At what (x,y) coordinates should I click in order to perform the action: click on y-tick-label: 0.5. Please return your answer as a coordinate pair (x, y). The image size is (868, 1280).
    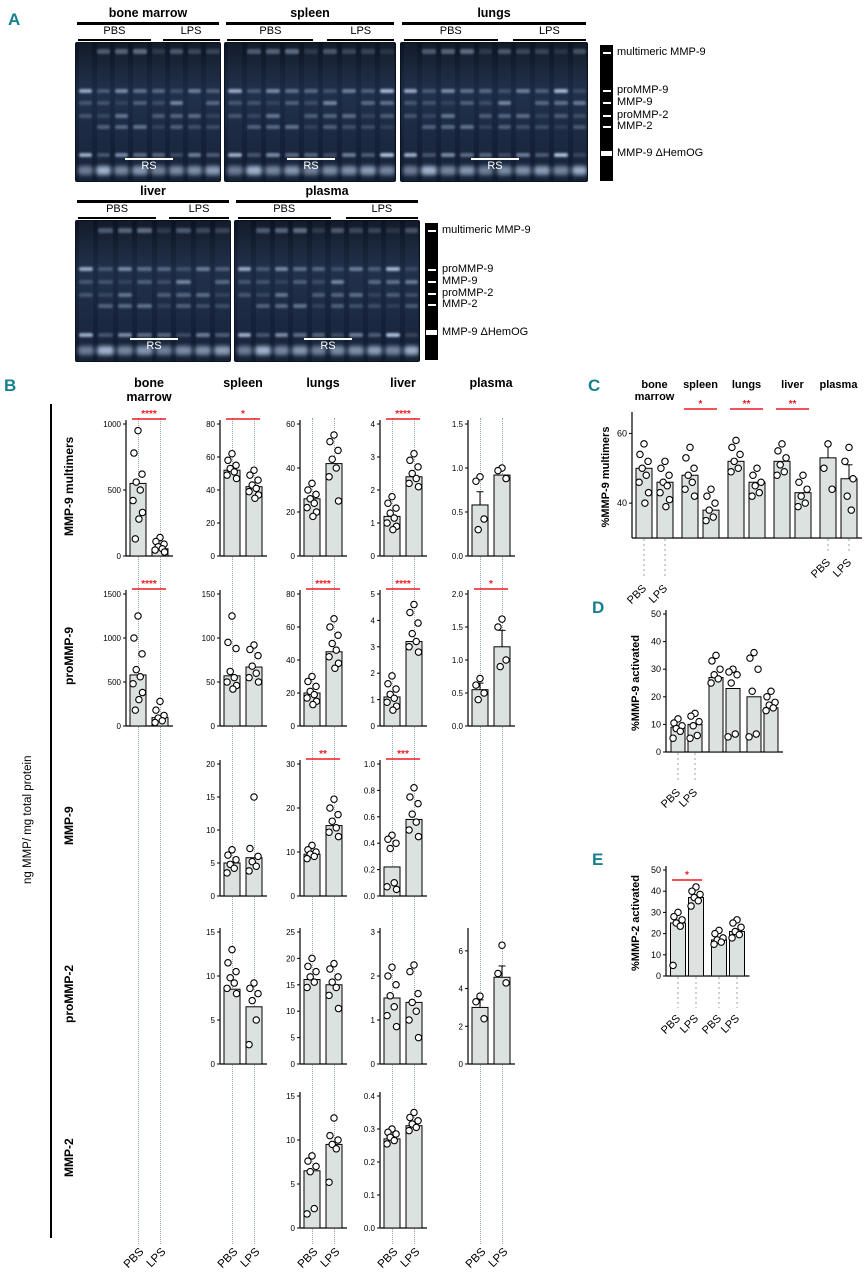
    Looking at the image, I should click on (458, 512).